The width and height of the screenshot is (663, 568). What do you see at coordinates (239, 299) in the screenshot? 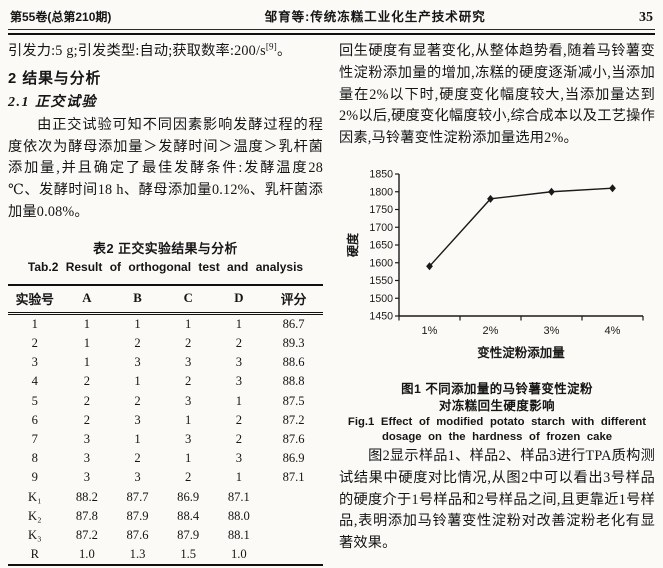
I see `table-header-cell: D` at bounding box center [239, 299].